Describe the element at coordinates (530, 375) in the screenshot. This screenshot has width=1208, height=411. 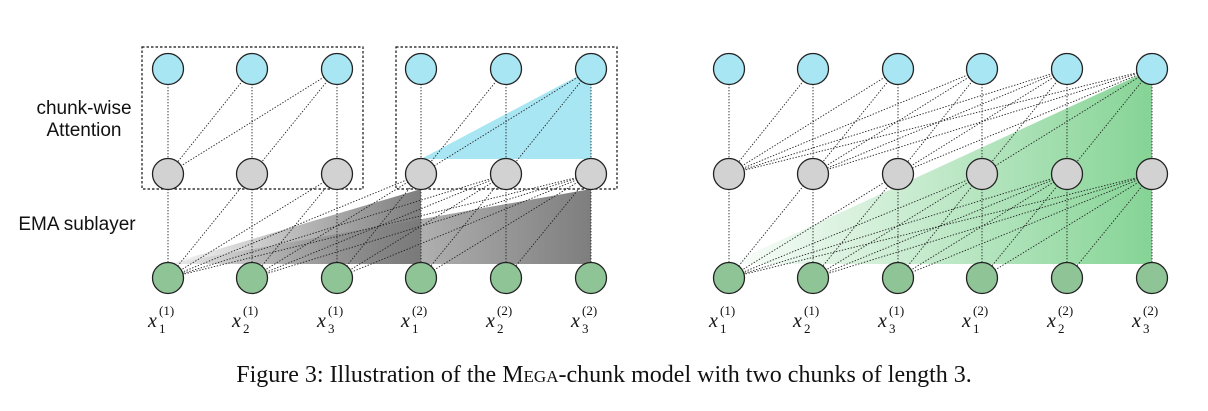
I see `caption-model-name: Mega` at that location.